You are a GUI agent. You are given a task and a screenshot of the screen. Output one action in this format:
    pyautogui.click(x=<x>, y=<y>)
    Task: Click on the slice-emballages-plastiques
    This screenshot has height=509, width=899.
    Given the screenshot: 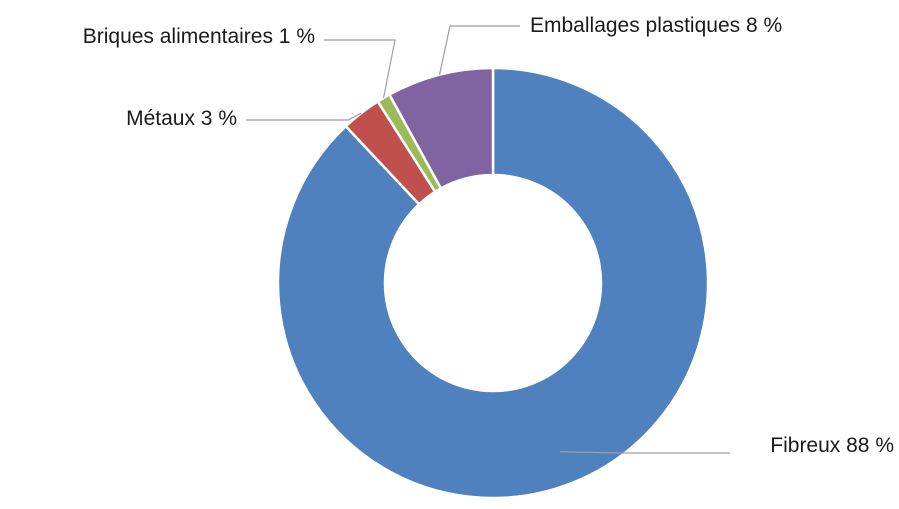 What is the action you would take?
    pyautogui.click(x=441, y=128)
    